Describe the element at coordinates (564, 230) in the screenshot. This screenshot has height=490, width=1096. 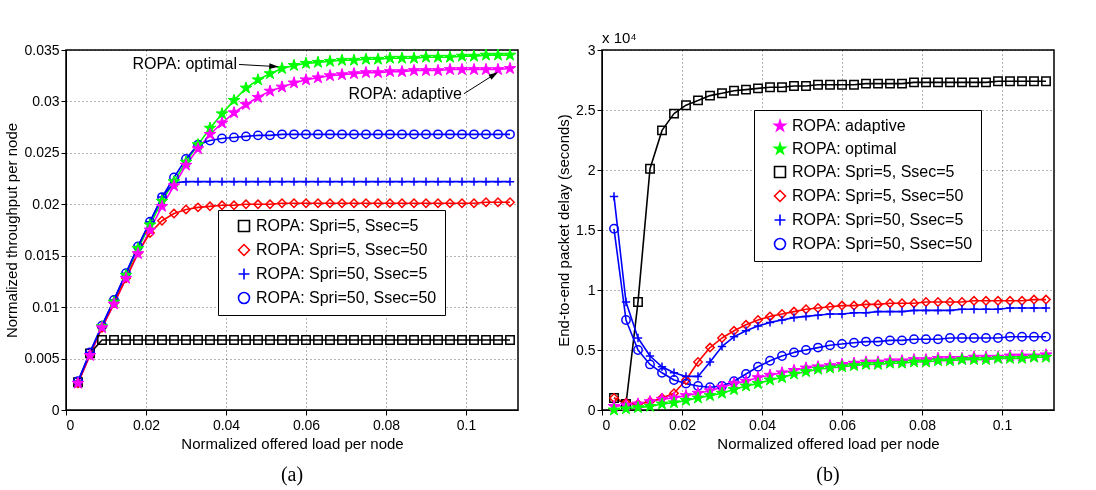
I see `y-axis-title: End-to-end packet delay (seconds)` at that location.